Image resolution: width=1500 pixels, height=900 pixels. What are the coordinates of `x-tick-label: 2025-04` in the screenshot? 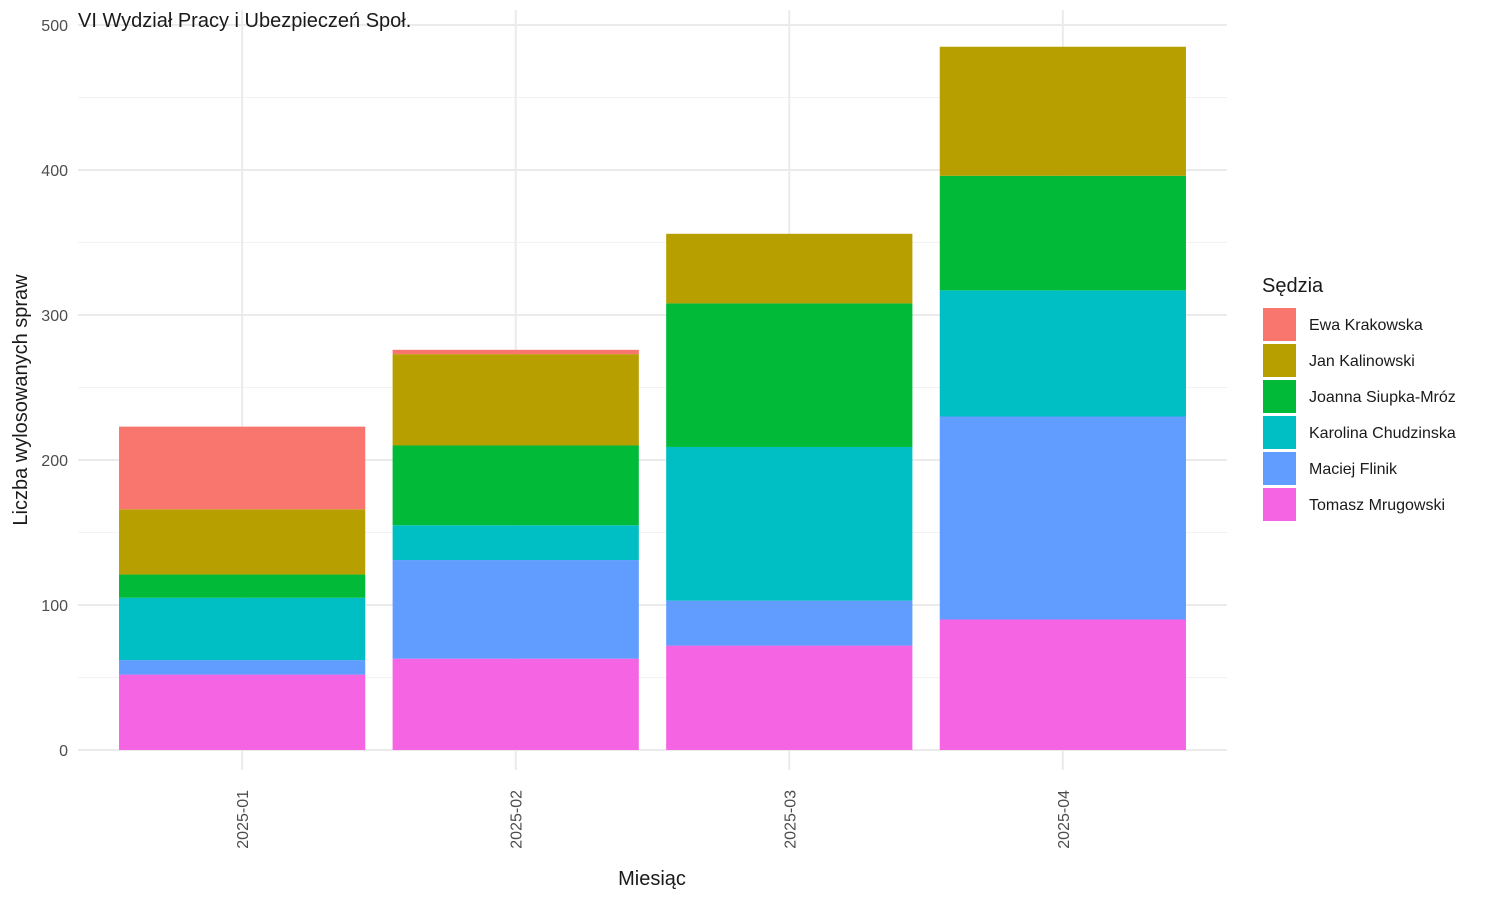 It's located at (1064, 819).